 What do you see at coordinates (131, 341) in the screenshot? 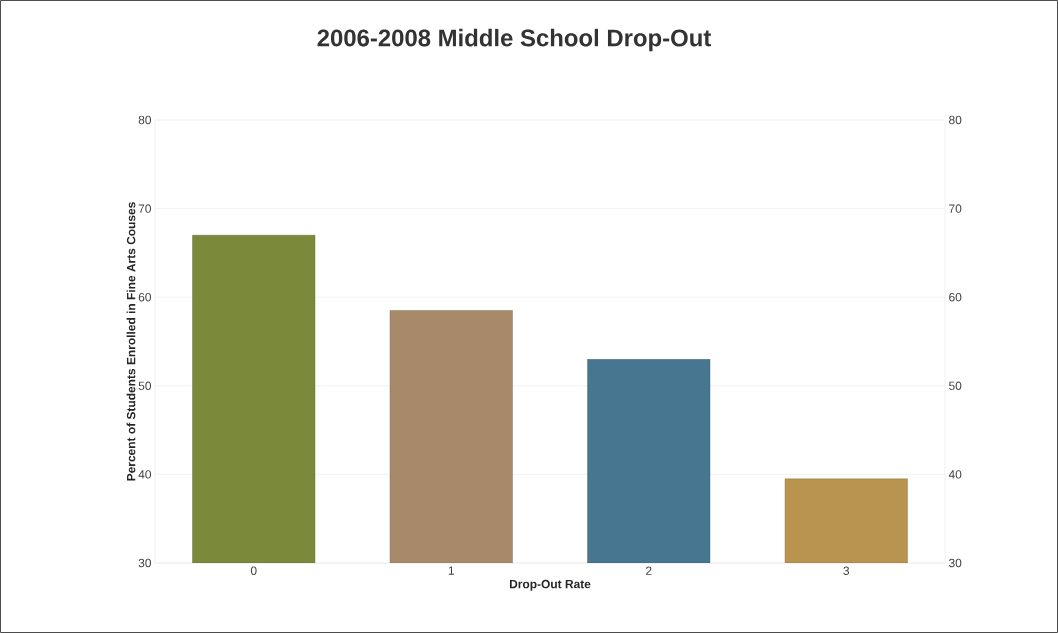
I see `y-axis-title: Percent of Students Enrolled in Fine Arts Couses` at bounding box center [131, 341].